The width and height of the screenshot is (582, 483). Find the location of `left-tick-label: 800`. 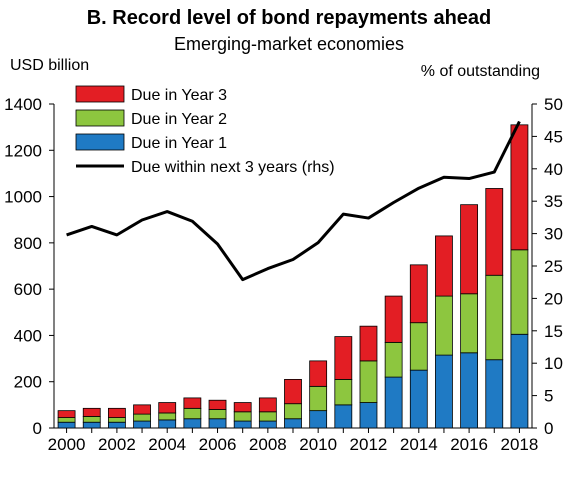

left-tick-label: 800 is located at coordinates (28, 243).